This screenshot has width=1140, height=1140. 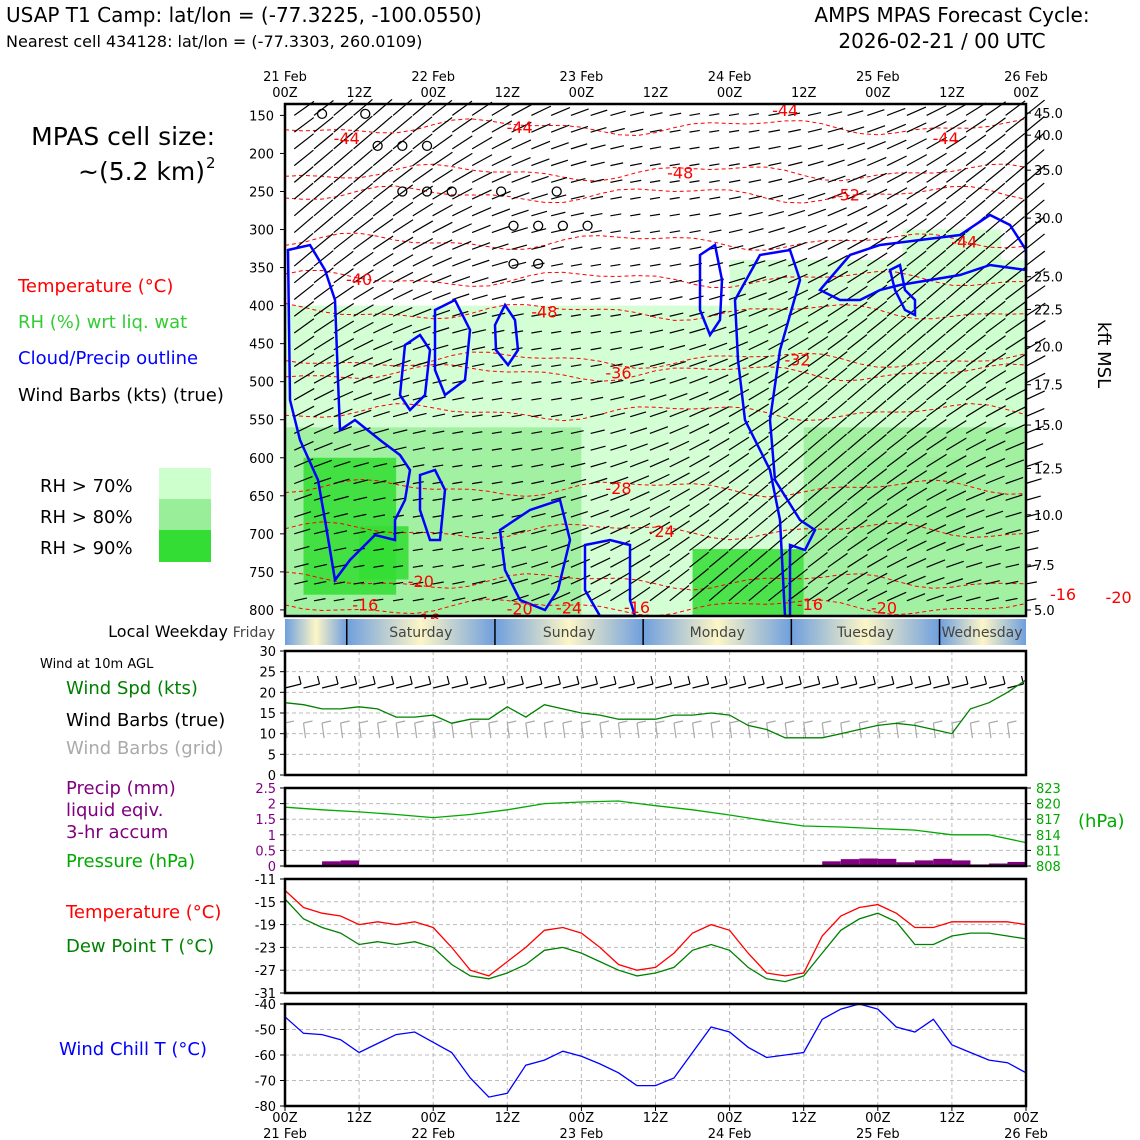 I want to click on top-date-label: 26 Feb, so click(x=1026, y=77).